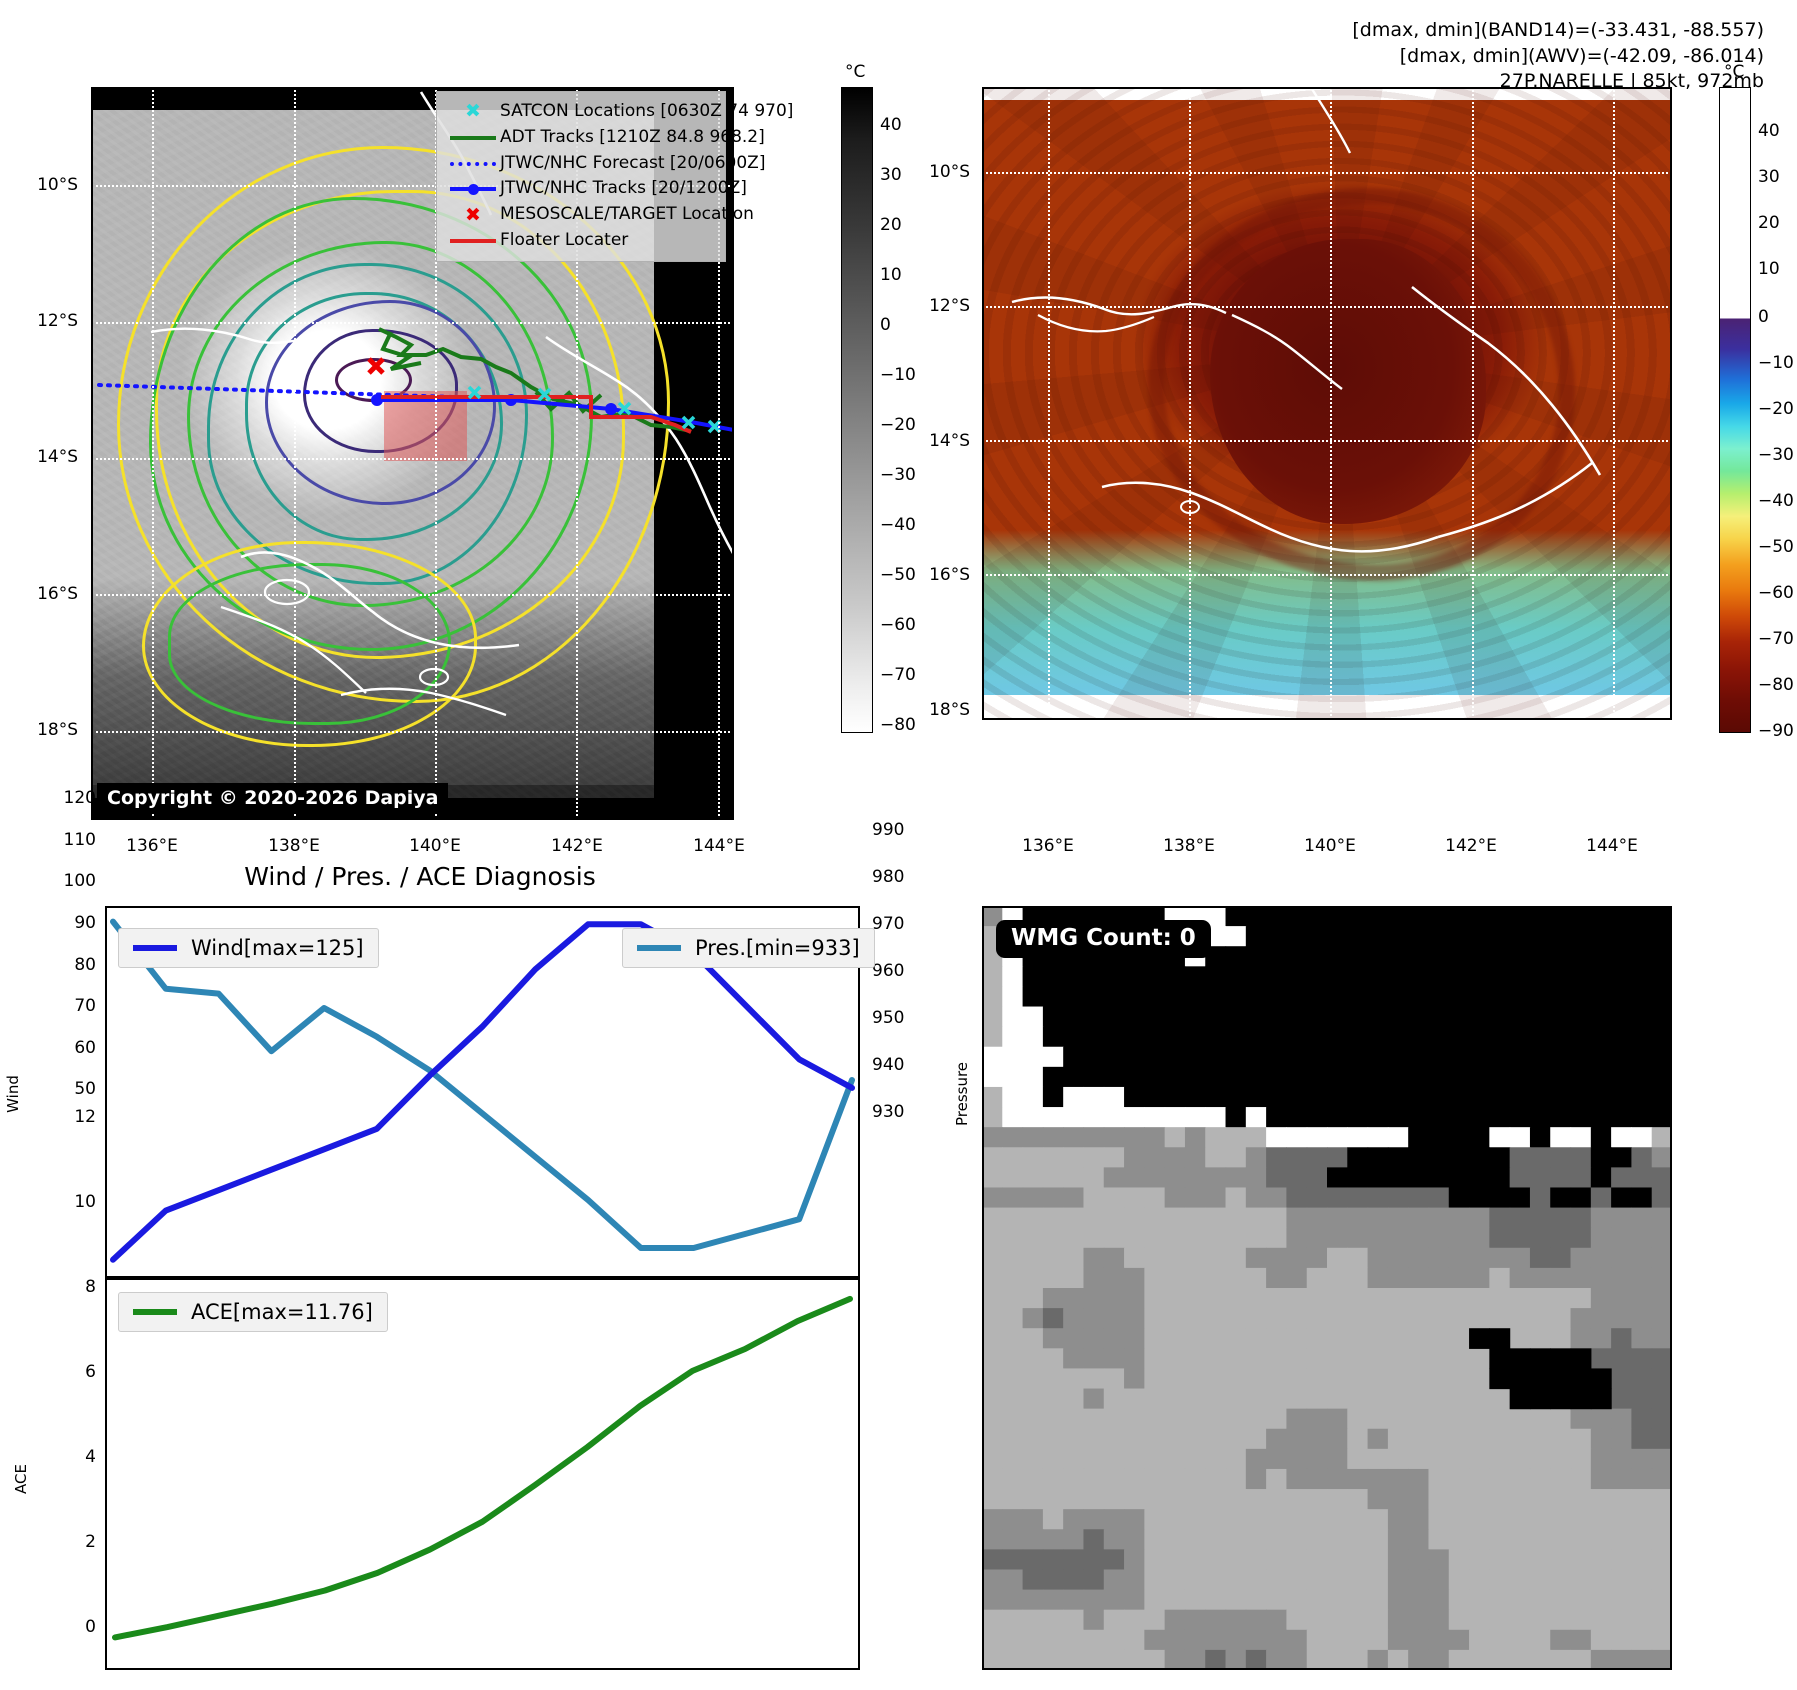 The height and width of the screenshot is (1690, 1797). What do you see at coordinates (1734, 72) in the screenshot?
I see `awv-colorbar-unit: °C` at bounding box center [1734, 72].